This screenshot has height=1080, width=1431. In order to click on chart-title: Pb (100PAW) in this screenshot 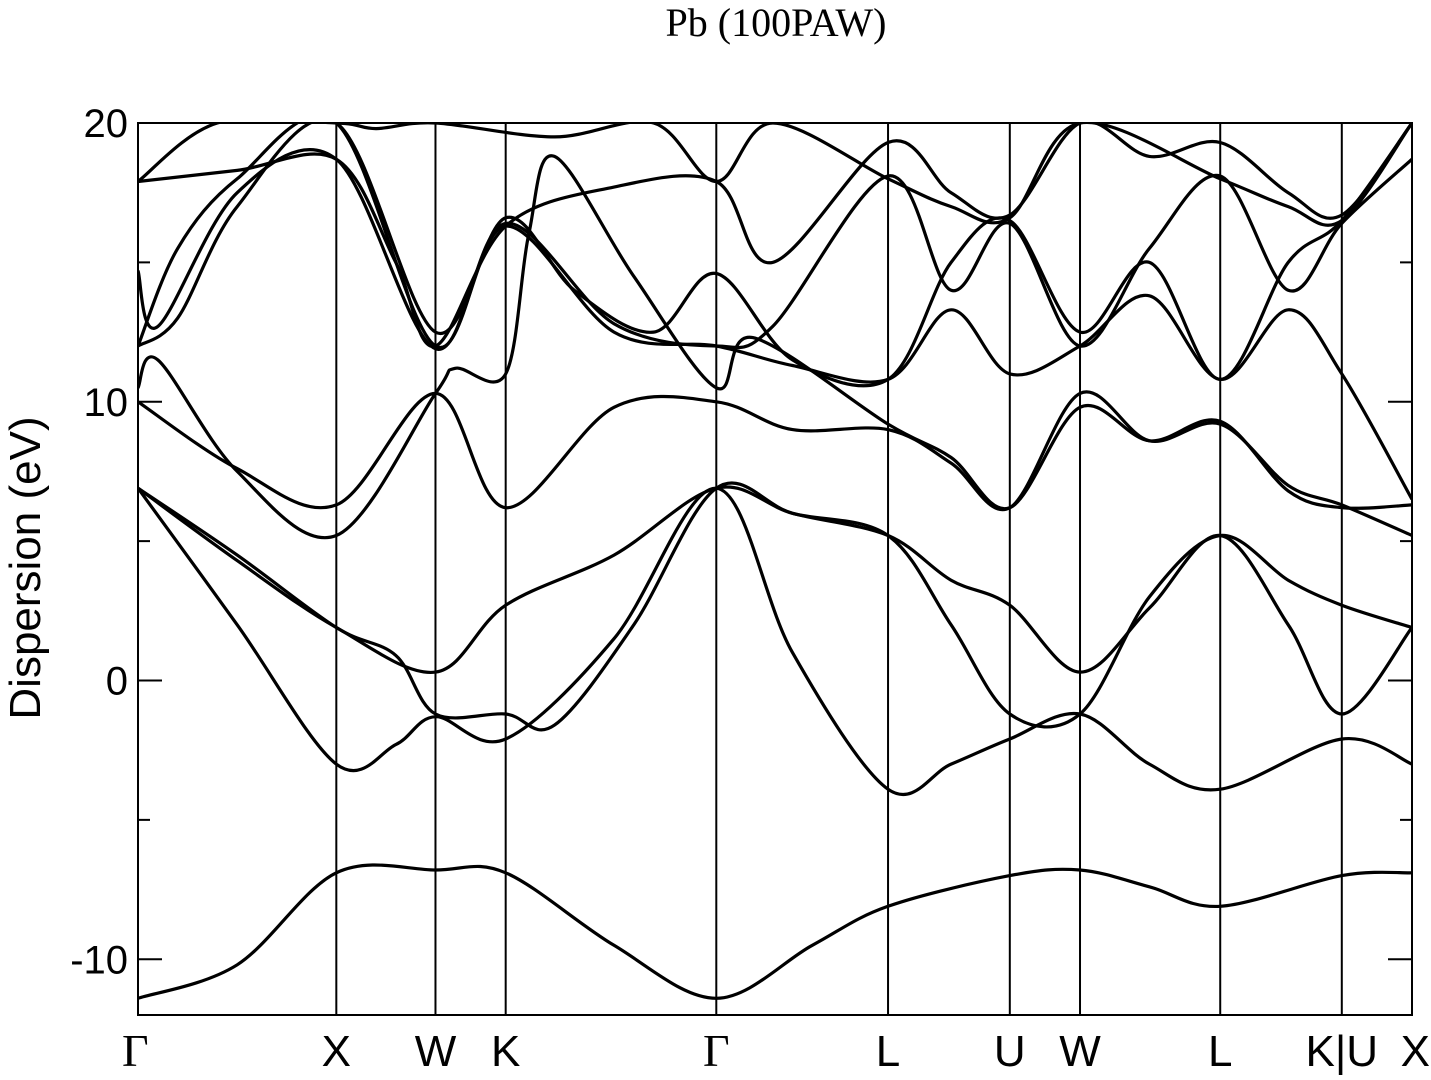, I will do `click(776, 22)`.